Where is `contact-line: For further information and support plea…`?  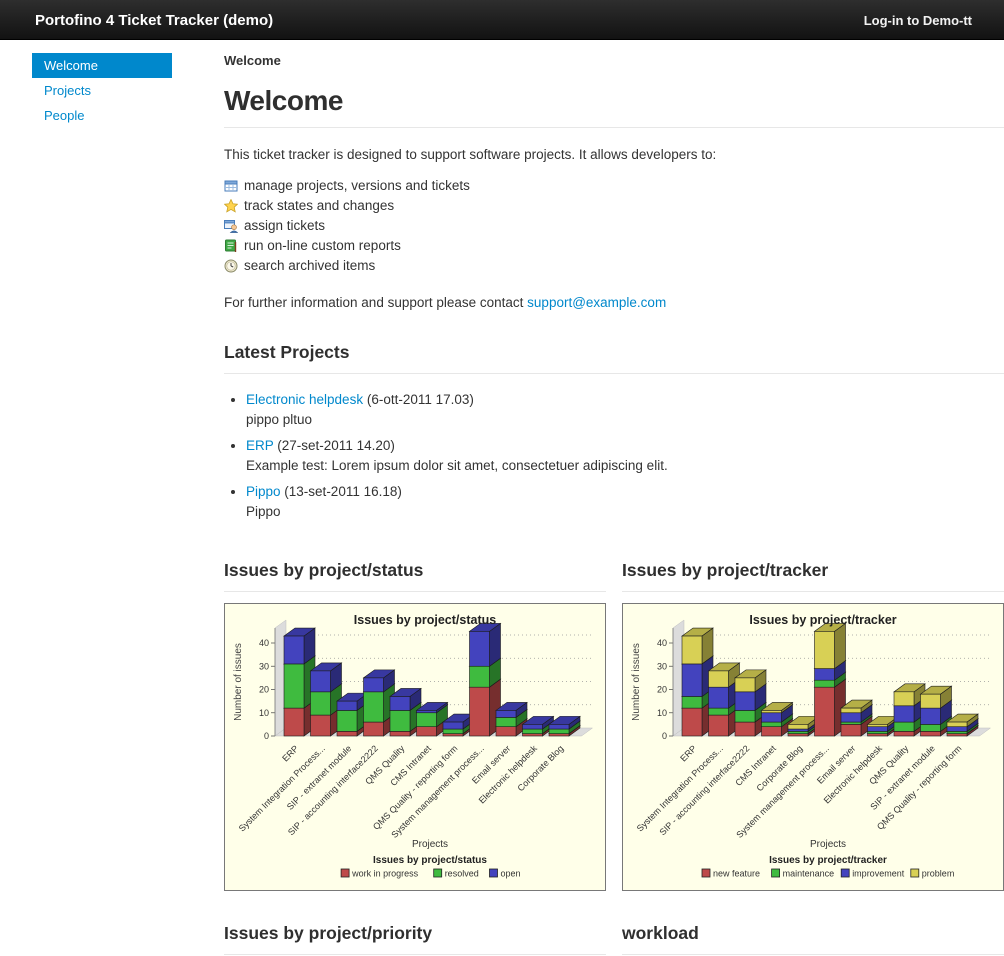 contact-line: For further information and support plea… is located at coordinates (614, 302).